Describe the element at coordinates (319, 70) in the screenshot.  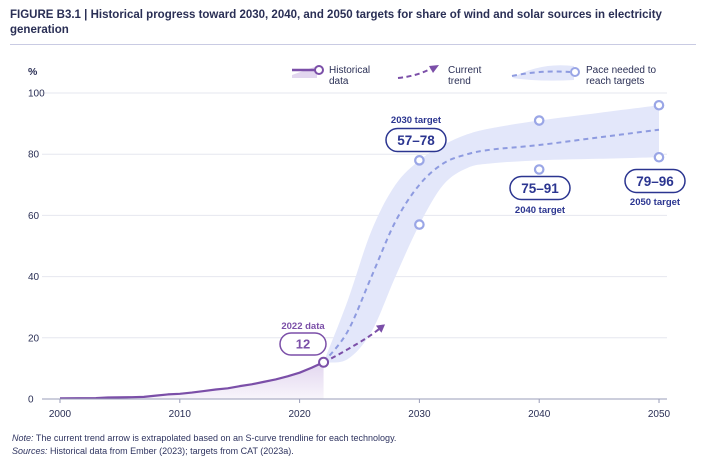
I see `legend-historical-marker` at that location.